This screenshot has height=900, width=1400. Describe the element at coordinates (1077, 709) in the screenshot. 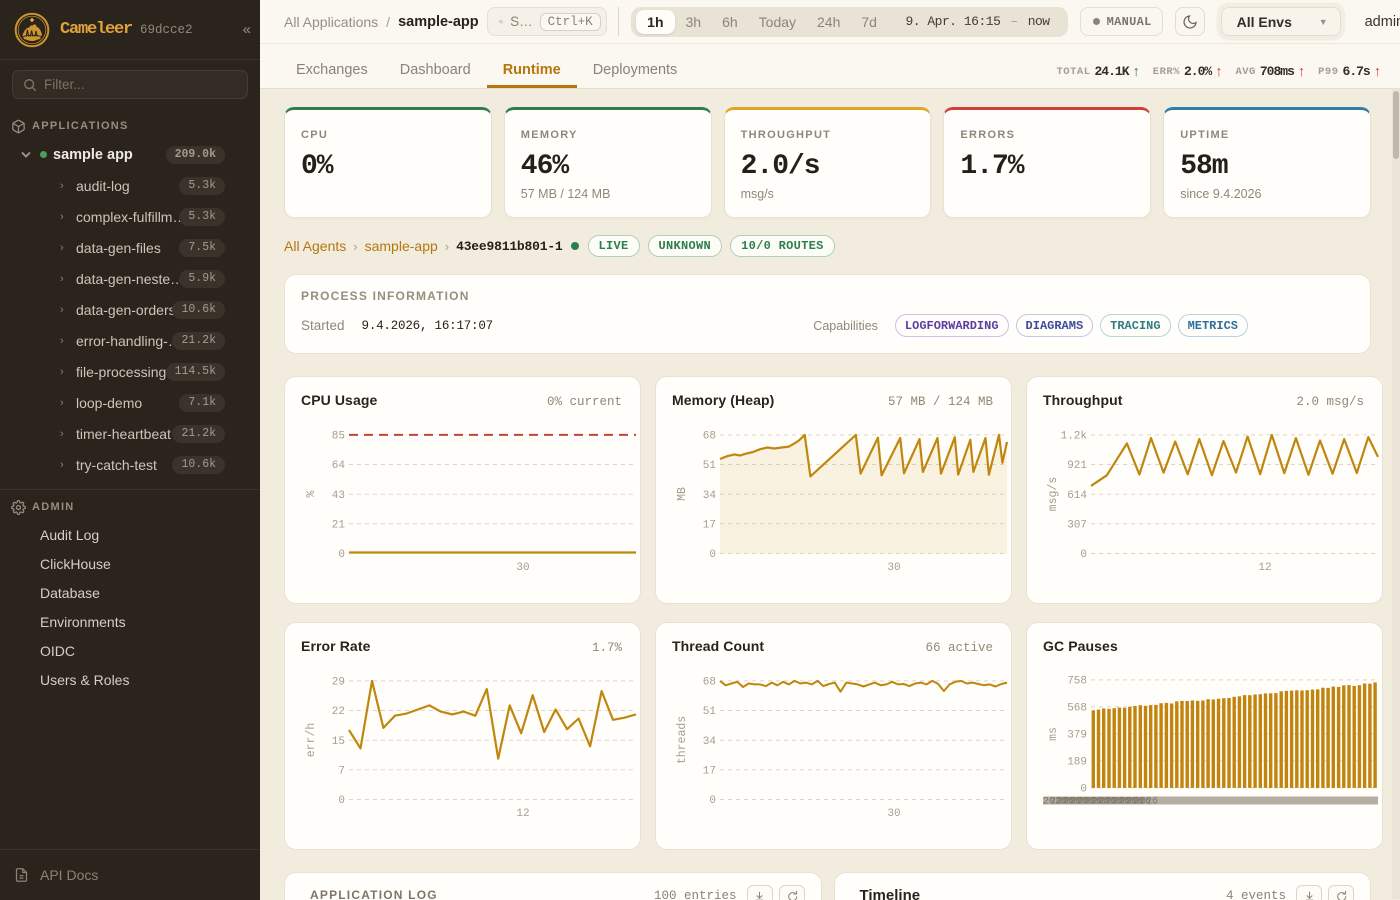

I see `svg-text: 568` at that location.